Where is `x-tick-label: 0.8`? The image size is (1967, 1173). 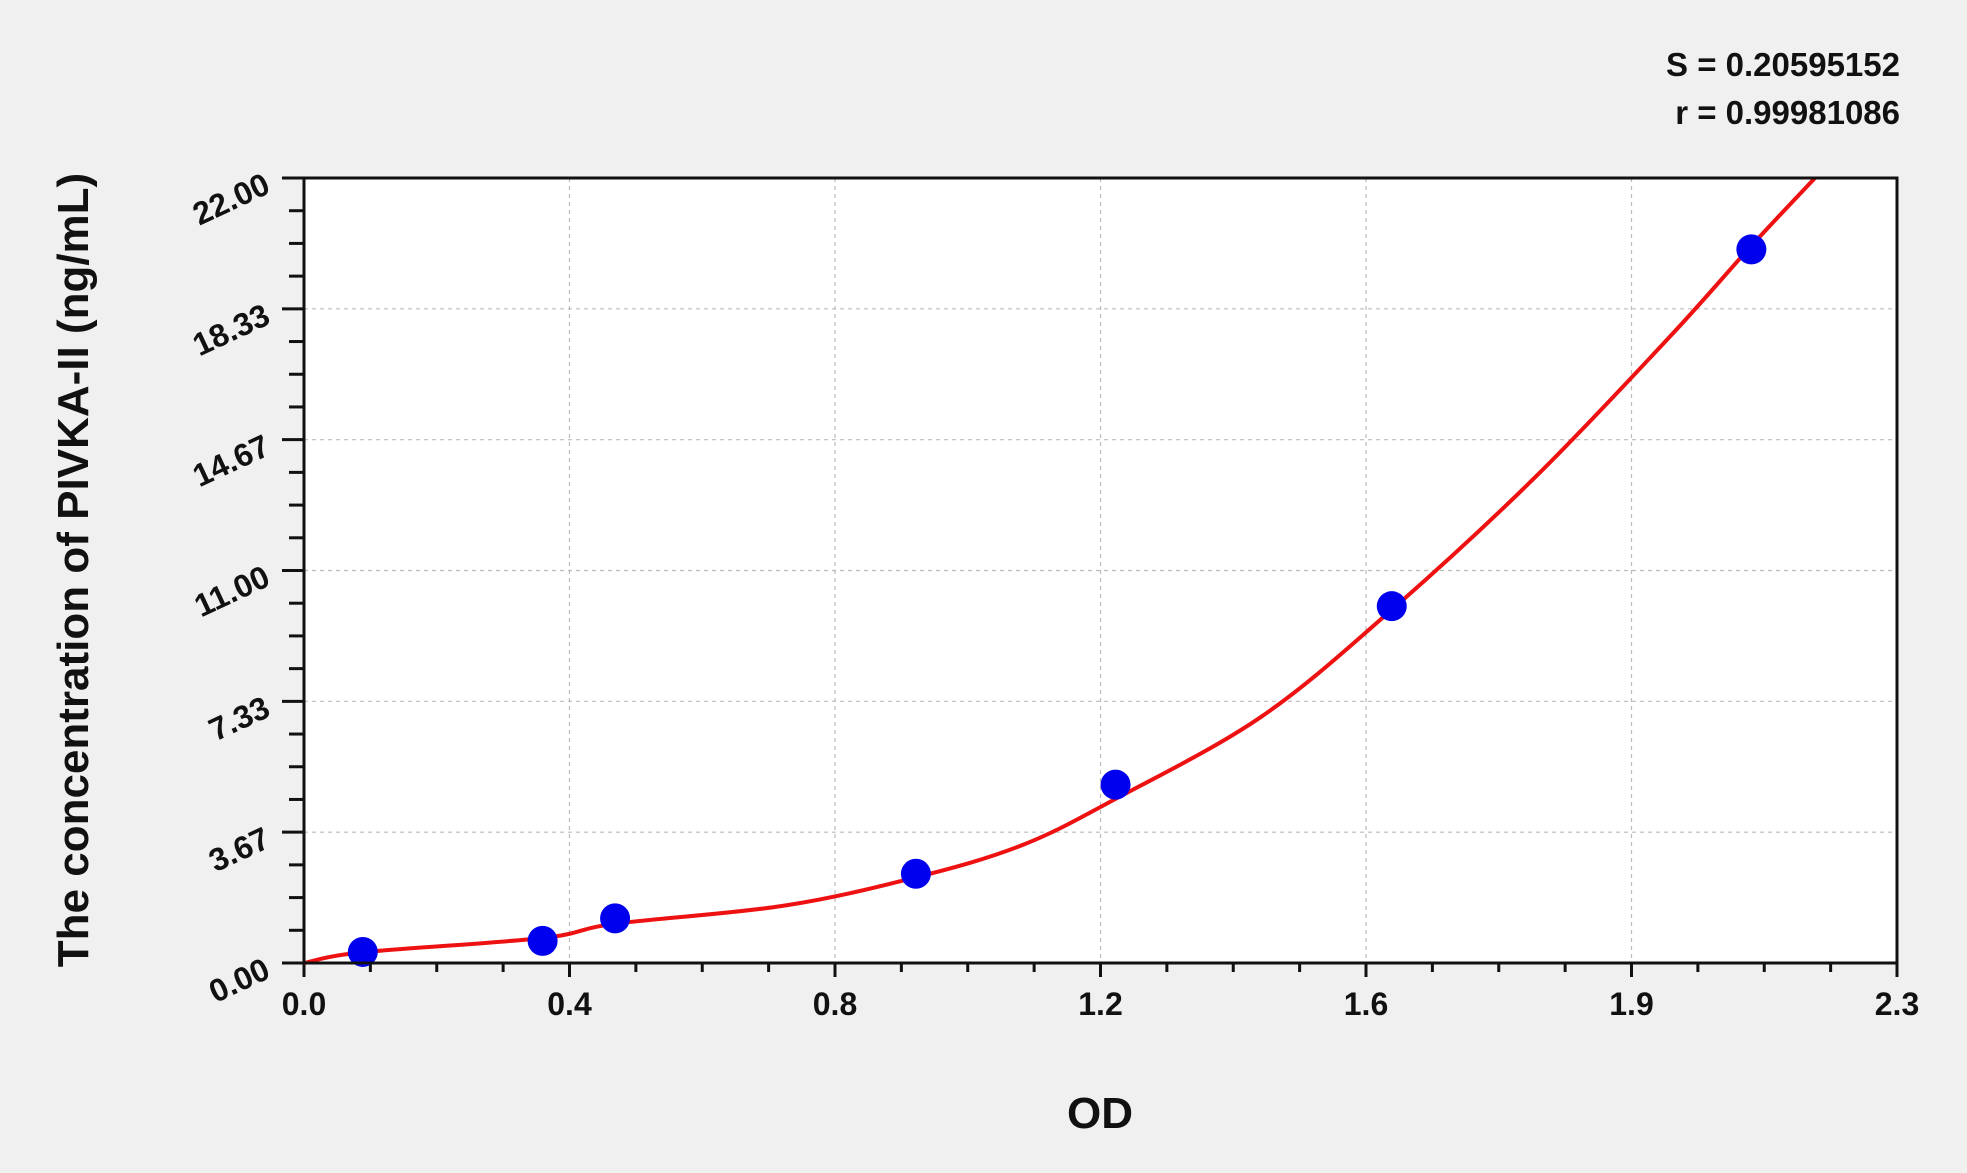
x-tick-label: 0.8 is located at coordinates (835, 1004).